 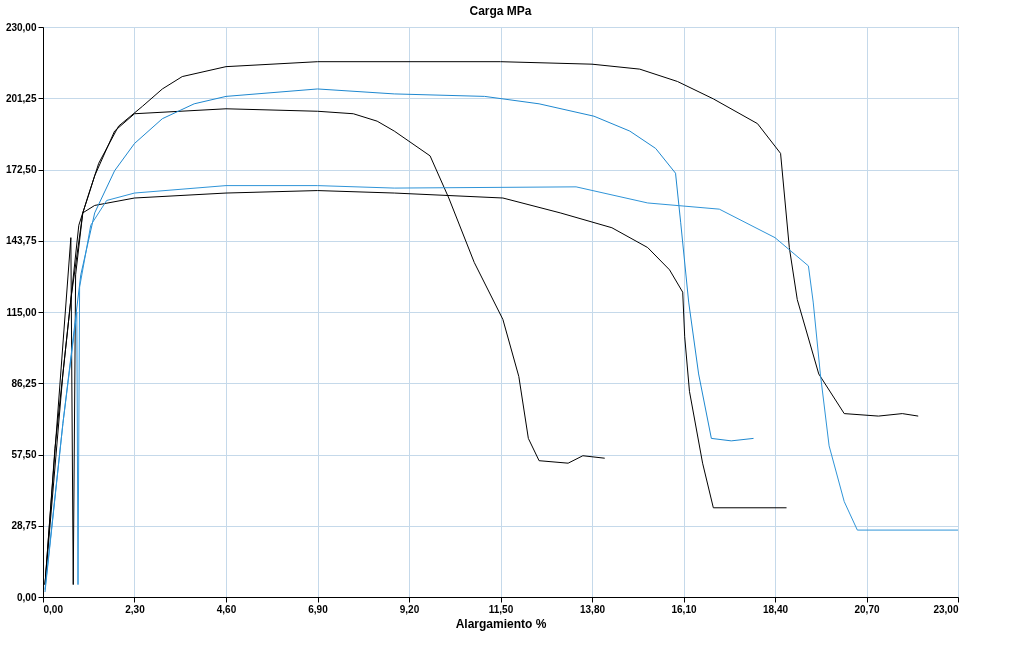 What do you see at coordinates (21, 169) in the screenshot?
I see `y-tick-label: 172,50` at bounding box center [21, 169].